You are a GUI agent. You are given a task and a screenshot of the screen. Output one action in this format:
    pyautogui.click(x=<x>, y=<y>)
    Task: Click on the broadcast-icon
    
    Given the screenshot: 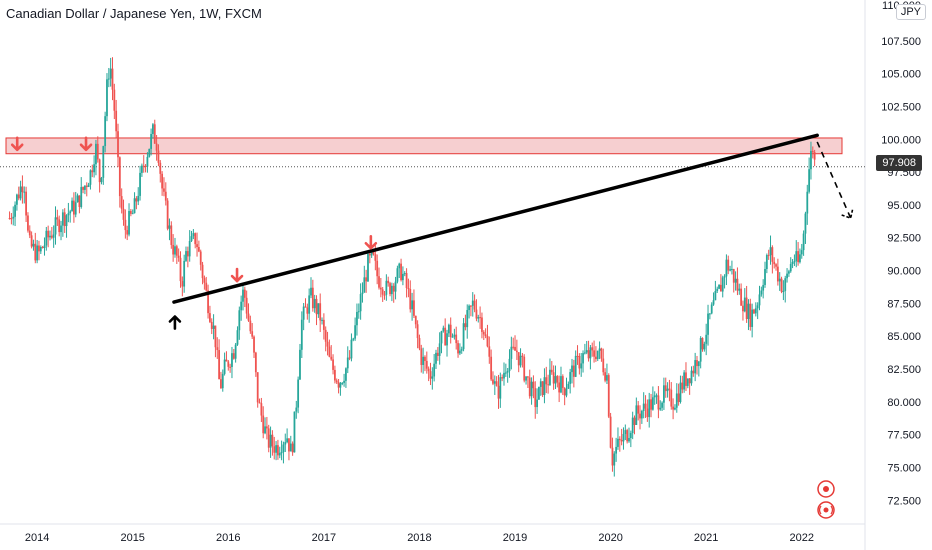 What is the action you would take?
    pyautogui.click(x=826, y=510)
    